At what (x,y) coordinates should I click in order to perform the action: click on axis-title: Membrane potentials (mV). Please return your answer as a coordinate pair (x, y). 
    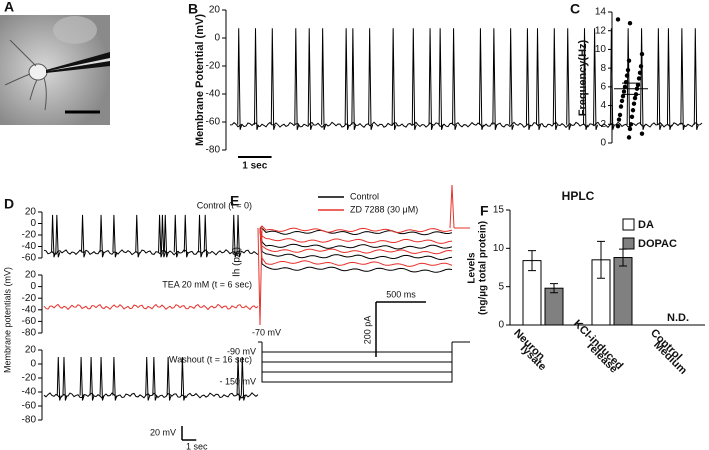
    Looking at the image, I should click on (7, 320).